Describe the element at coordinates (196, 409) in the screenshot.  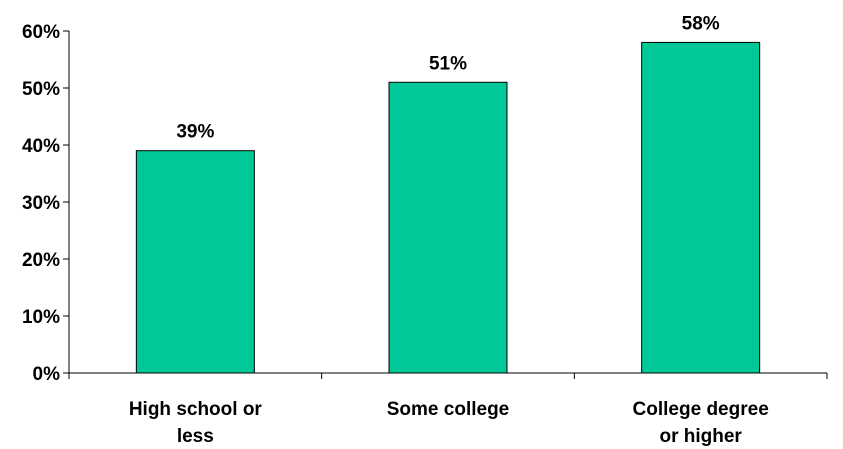
I see `x-category-label: High school or` at that location.